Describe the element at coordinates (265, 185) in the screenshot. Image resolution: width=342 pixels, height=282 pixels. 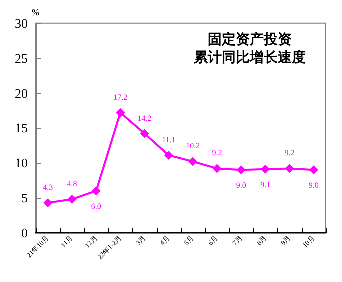
I see `data-label: 9.1` at that location.